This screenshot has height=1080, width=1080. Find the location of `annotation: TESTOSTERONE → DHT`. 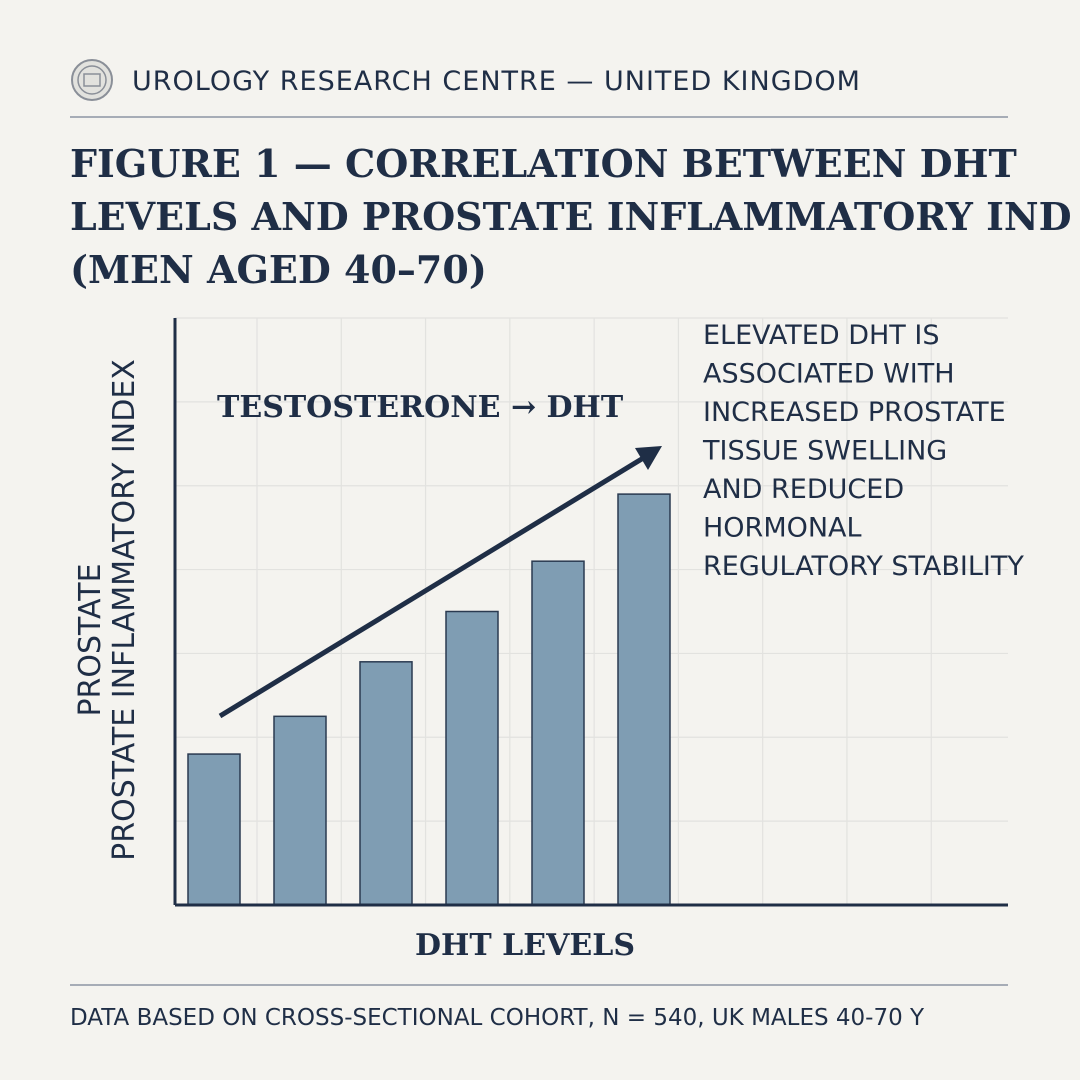

annotation: TESTOSTERONE → DHT is located at coordinates (420, 407).